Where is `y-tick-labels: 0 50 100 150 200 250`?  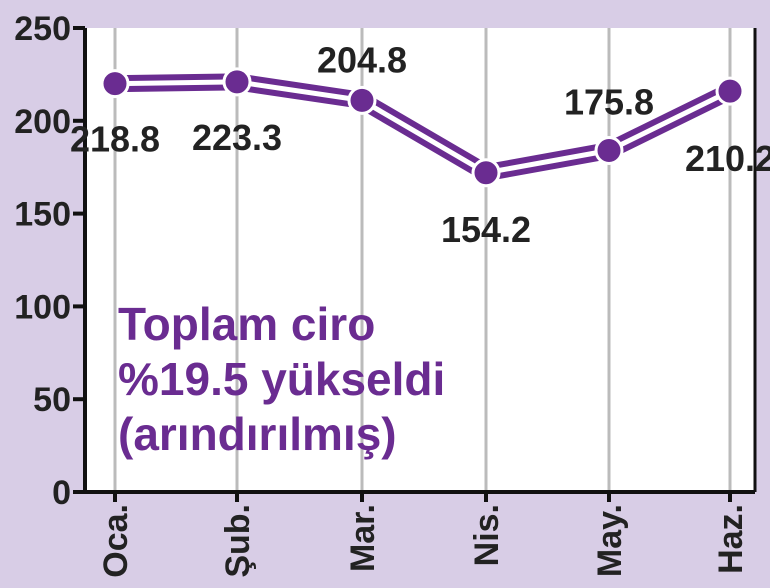 y-tick-labels: 0 50 100 150 200 250 is located at coordinates (49, 261).